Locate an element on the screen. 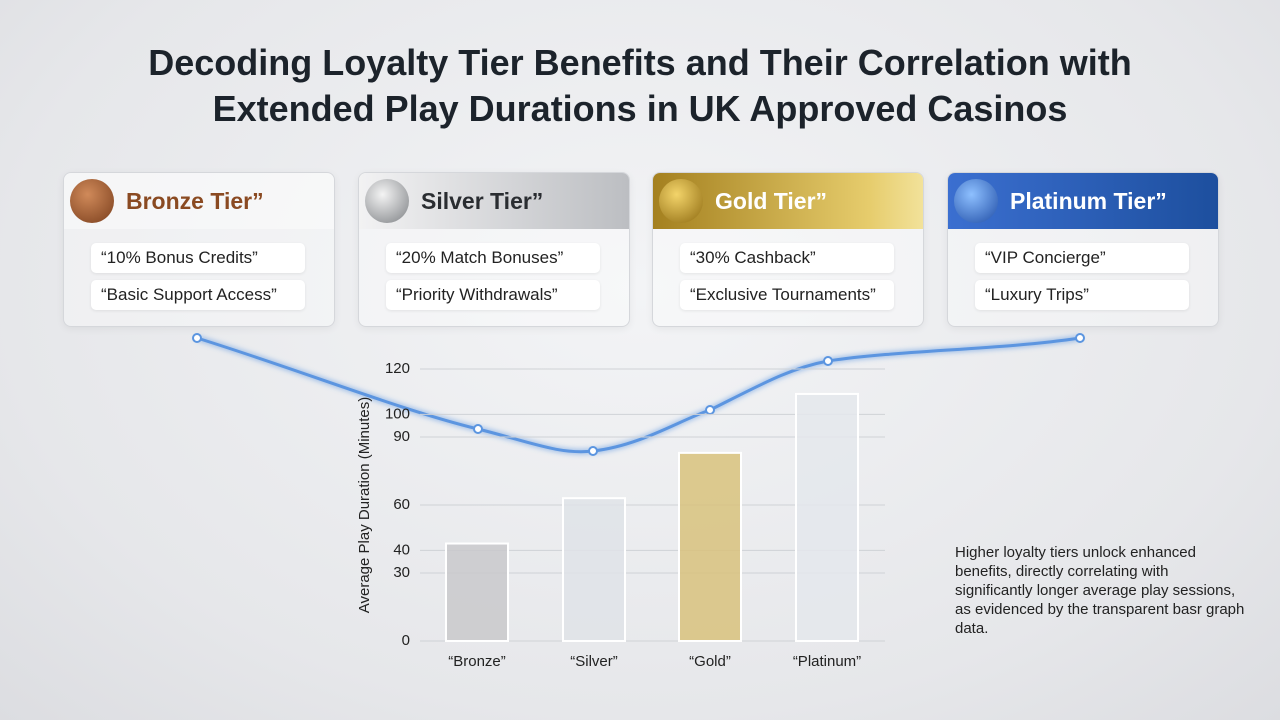 This screenshot has height=720, width=1280. benefit: “Priority Withdrawals” is located at coordinates (493, 295).